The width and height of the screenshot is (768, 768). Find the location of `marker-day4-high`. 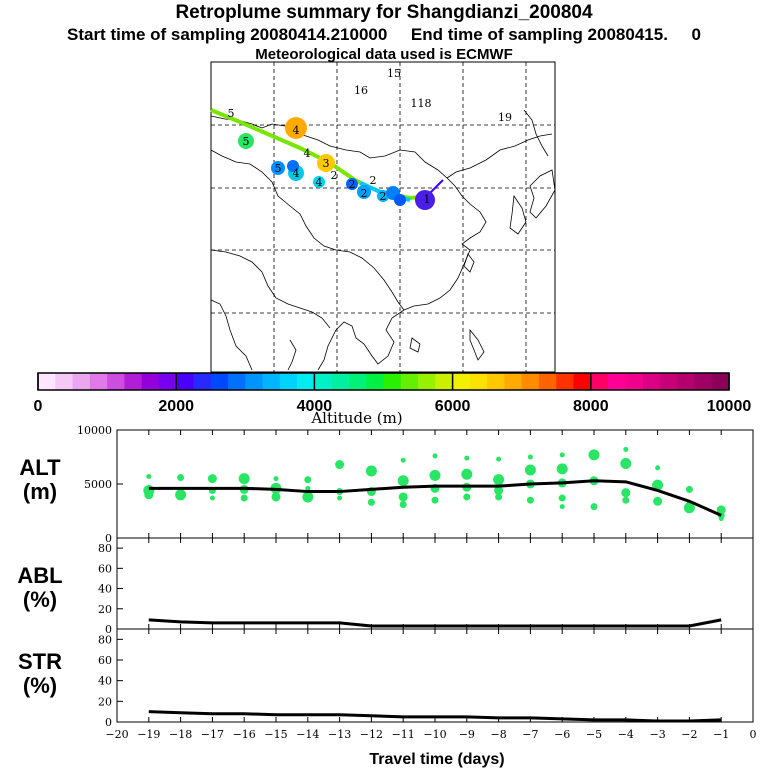

marker-day4-high is located at coordinates (296, 128).